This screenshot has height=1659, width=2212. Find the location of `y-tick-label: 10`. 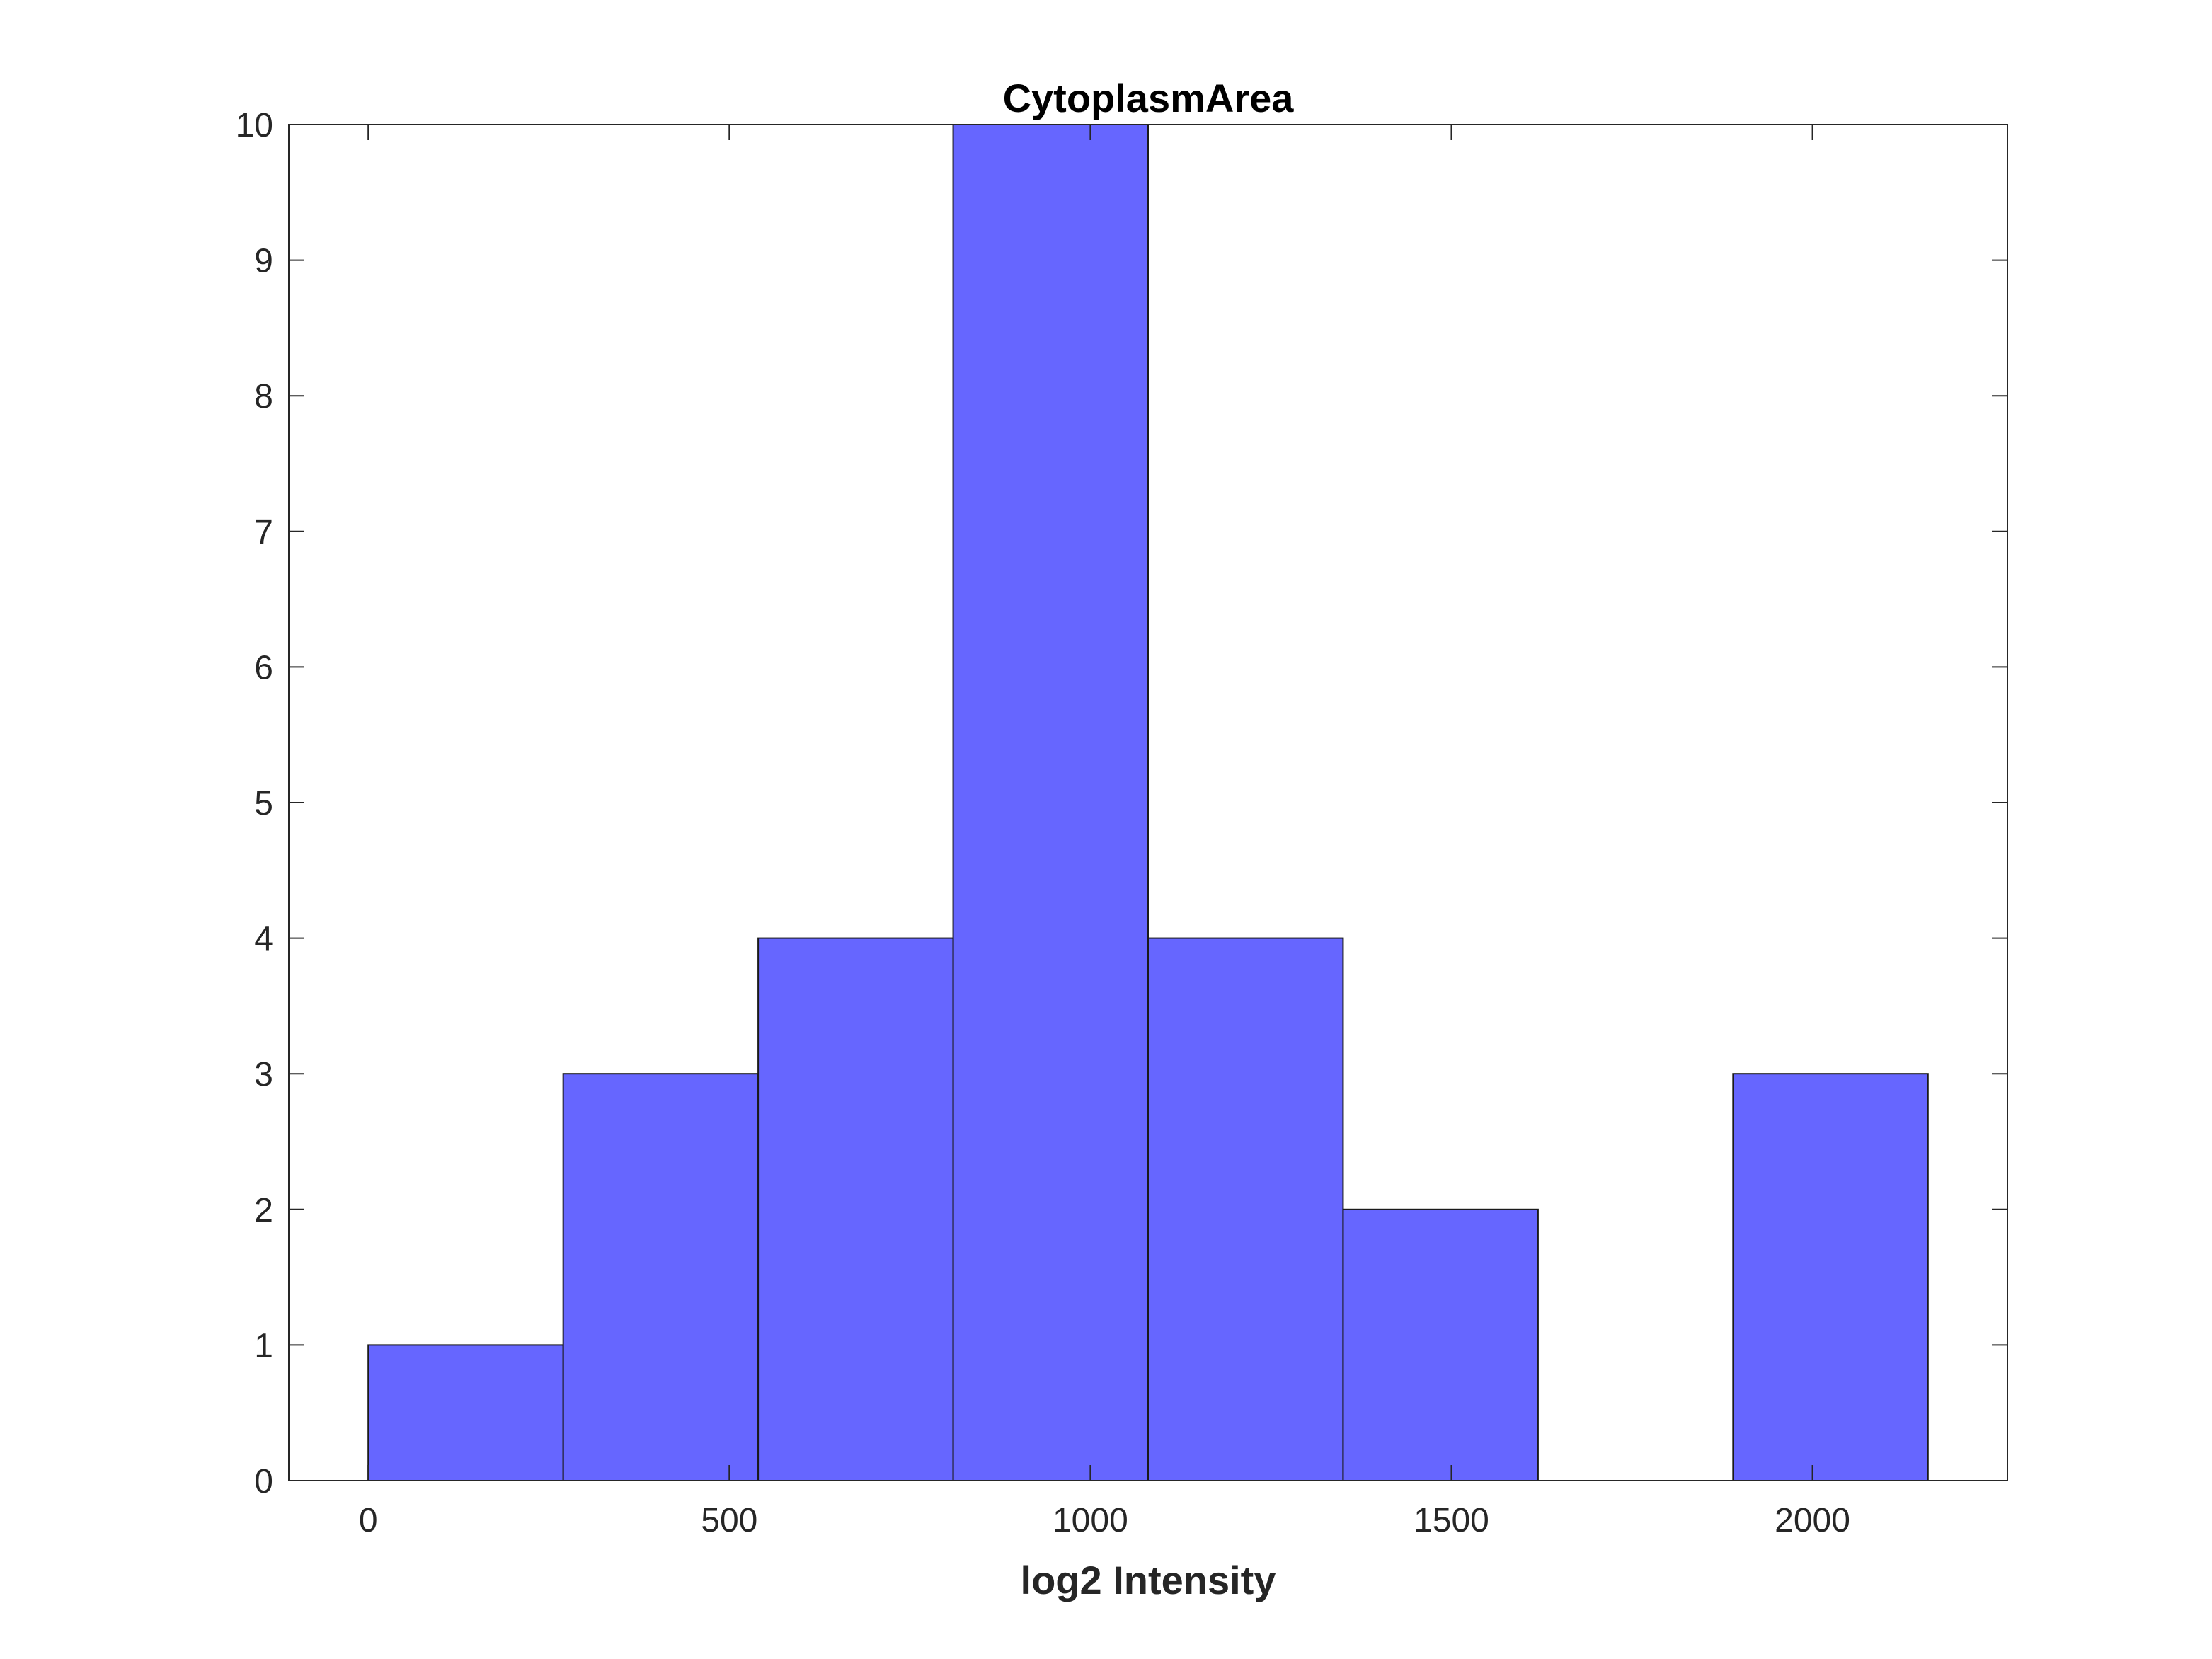

y-tick-label: 10 is located at coordinates (254, 125).